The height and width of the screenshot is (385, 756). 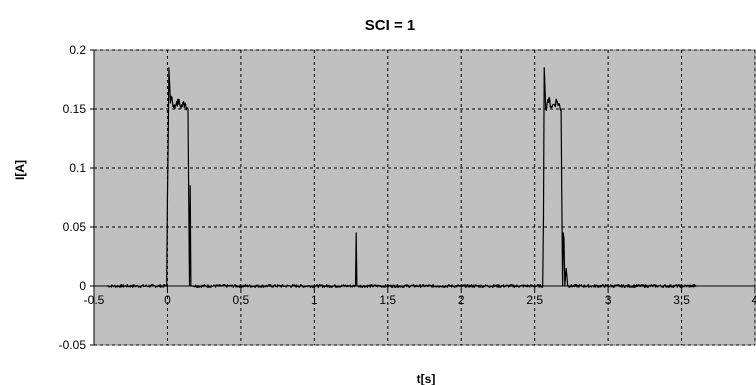 What do you see at coordinates (390, 25) in the screenshot?
I see `chart-title: SCI = 1` at bounding box center [390, 25].